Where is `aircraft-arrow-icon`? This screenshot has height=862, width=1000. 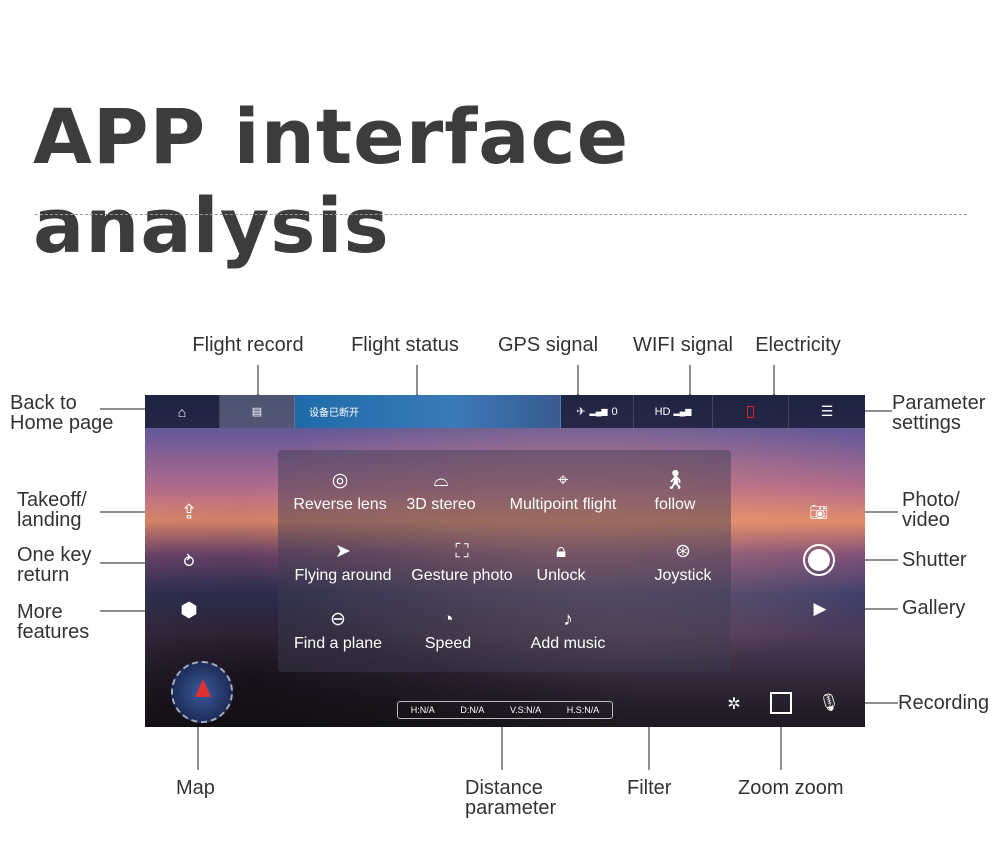
aircraft-arrow-icon is located at coordinates (203, 688).